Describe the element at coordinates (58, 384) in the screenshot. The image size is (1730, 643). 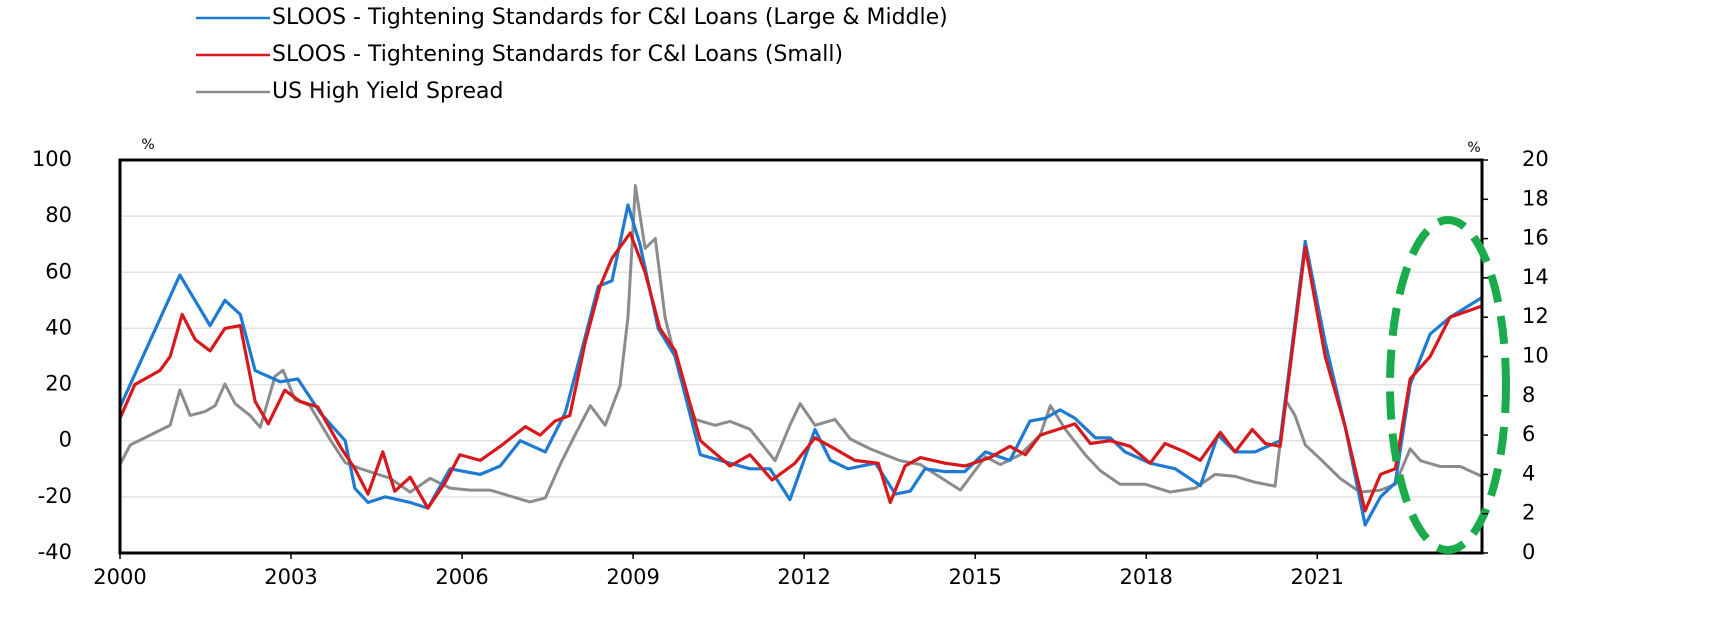
I see `y-tick-label: 20` at that location.